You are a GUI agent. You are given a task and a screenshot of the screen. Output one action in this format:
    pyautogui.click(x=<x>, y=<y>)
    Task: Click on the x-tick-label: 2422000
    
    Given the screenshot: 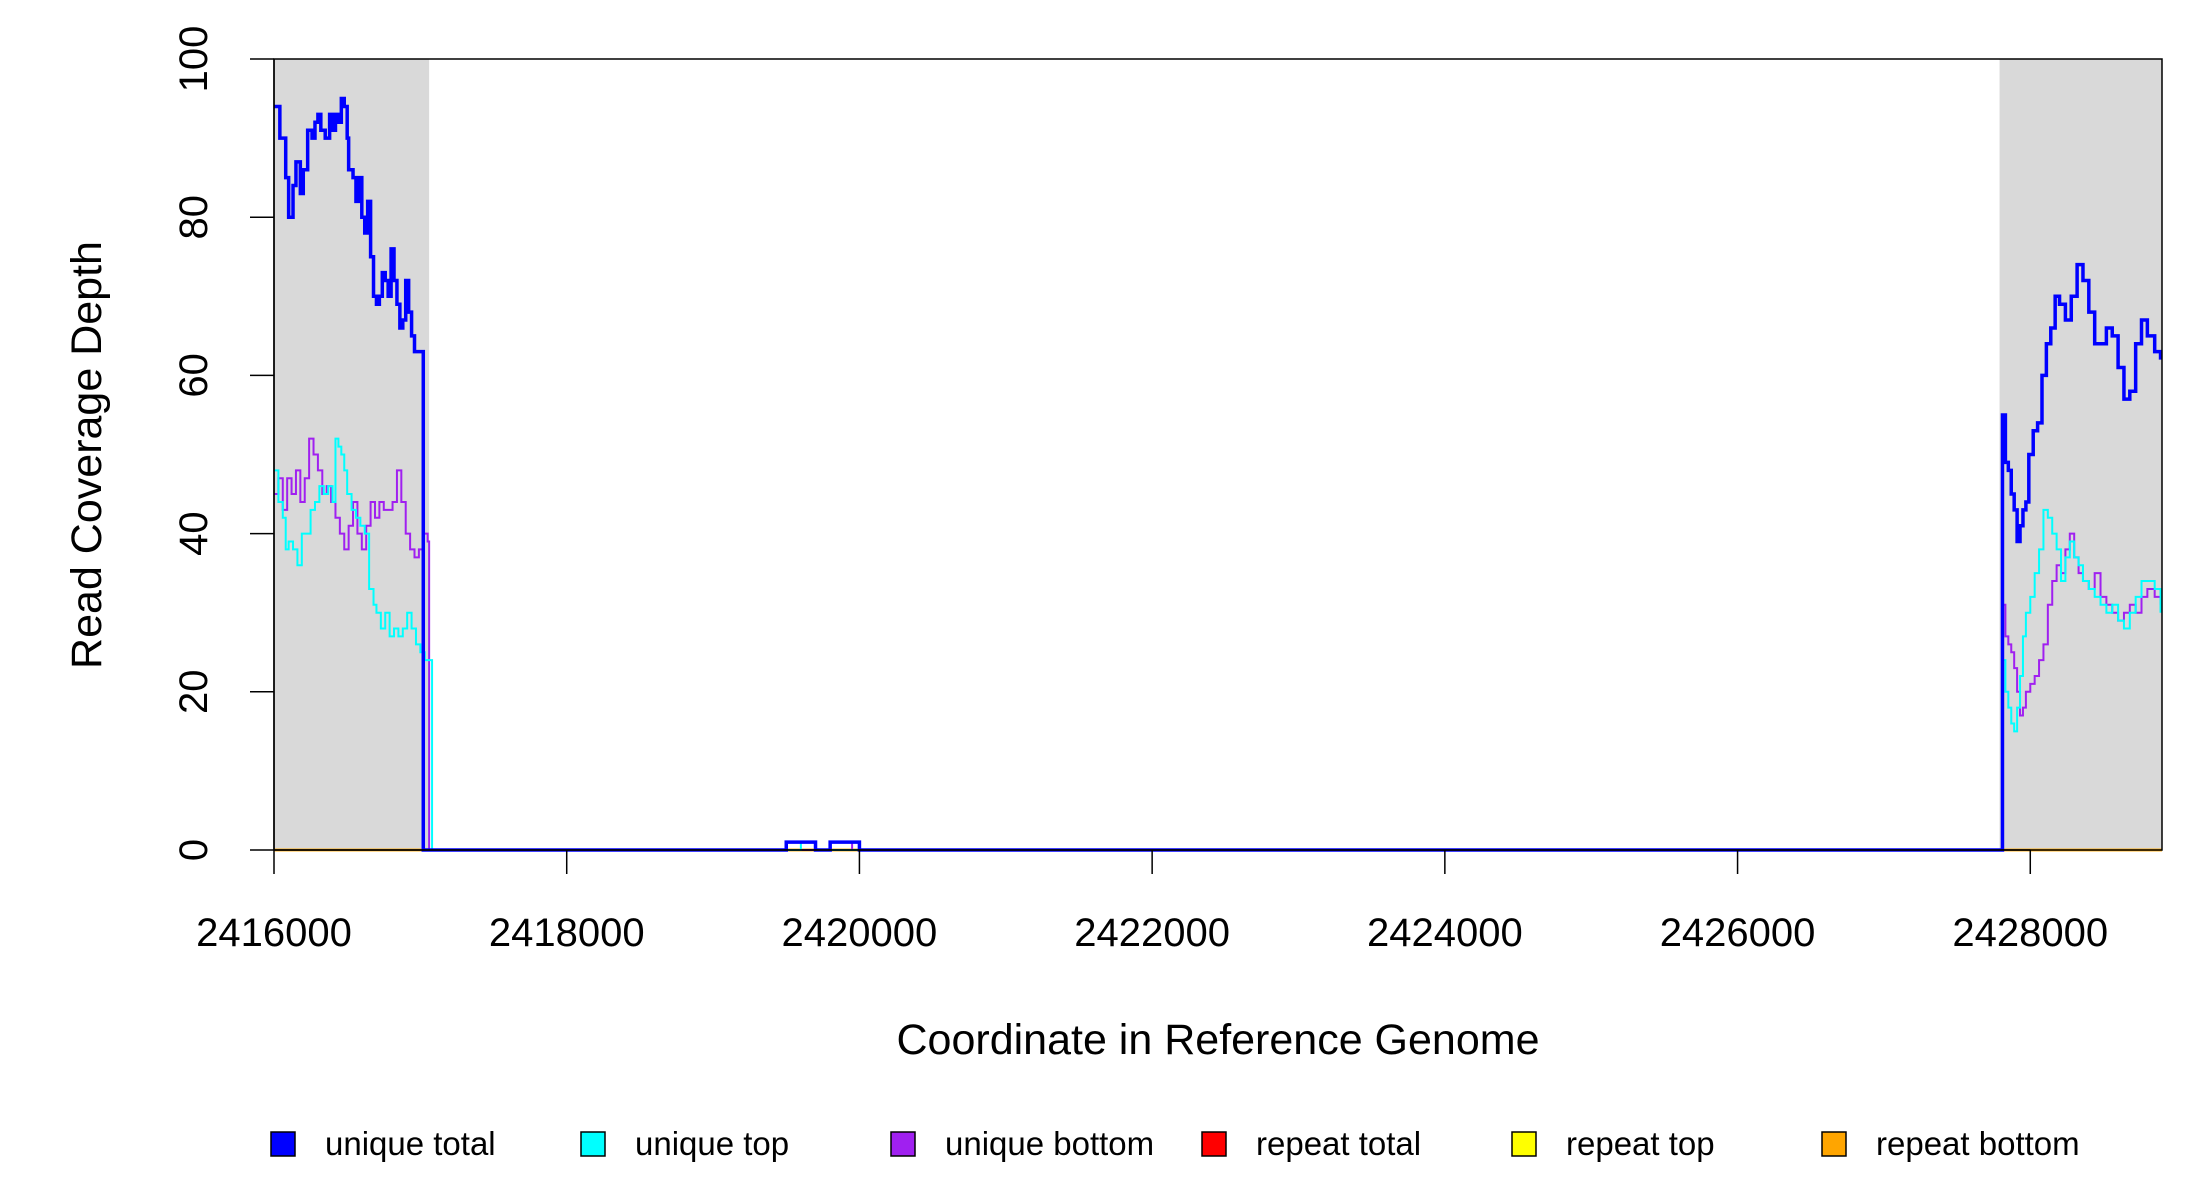 What is the action you would take?
    pyautogui.click(x=1152, y=933)
    